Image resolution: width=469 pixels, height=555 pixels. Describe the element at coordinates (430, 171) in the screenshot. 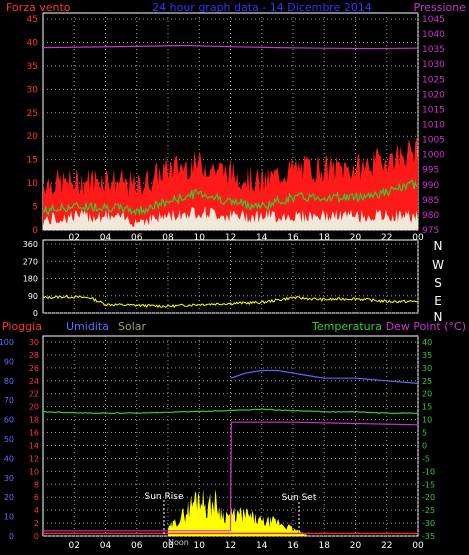

I see `y-tick-label-pressure: 995` at that location.